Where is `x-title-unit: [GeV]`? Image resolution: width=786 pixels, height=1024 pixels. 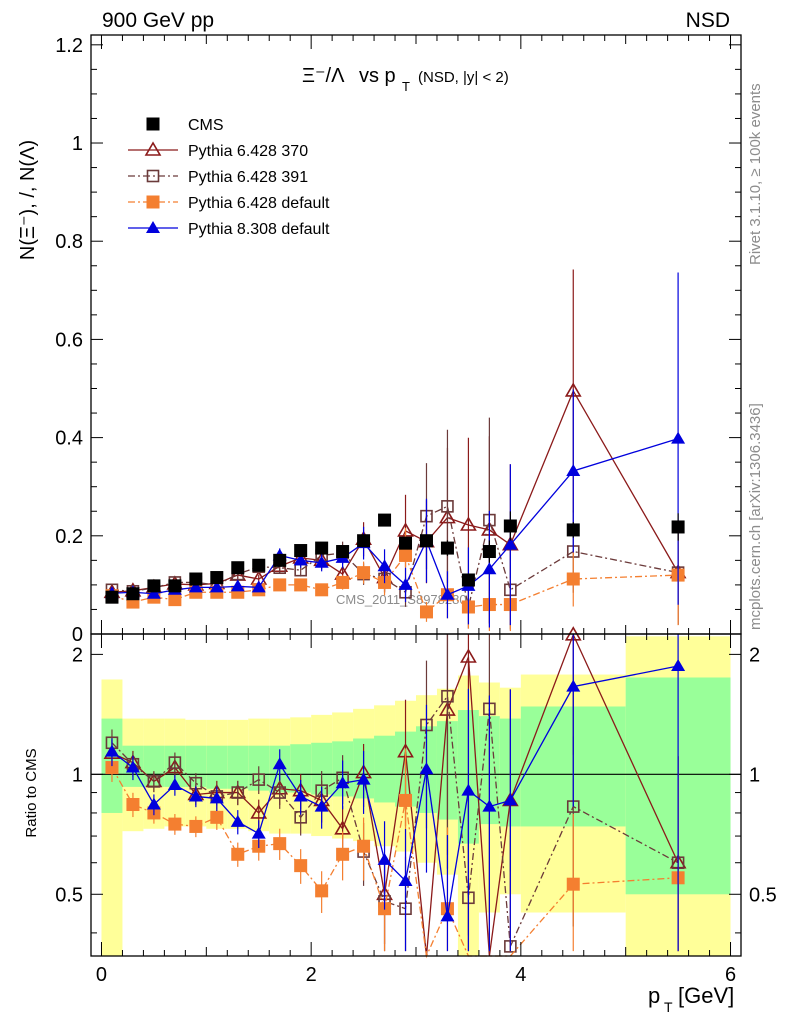
x-title-unit: [GeV] is located at coordinates (706, 995).